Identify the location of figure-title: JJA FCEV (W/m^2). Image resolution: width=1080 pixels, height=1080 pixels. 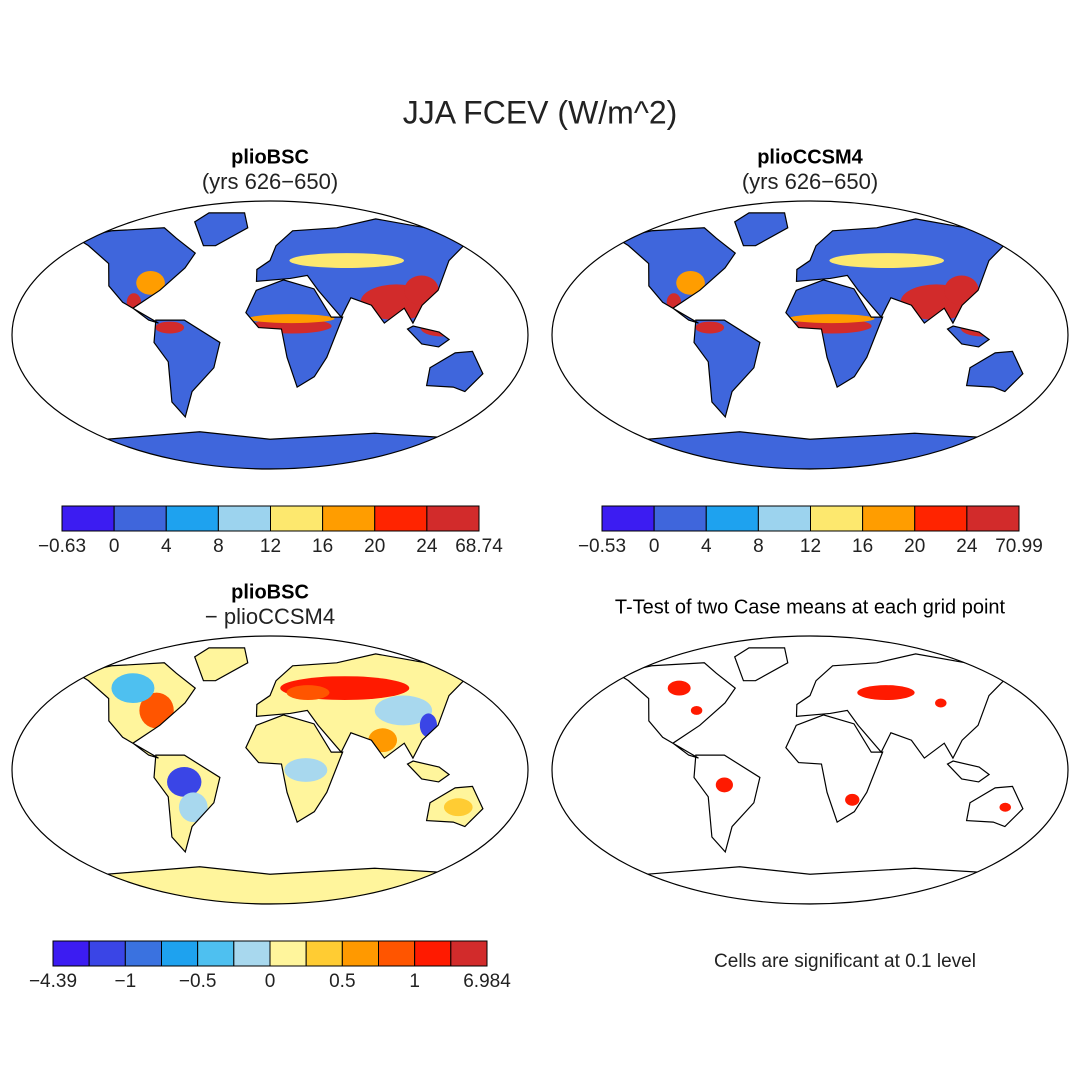
(540, 112).